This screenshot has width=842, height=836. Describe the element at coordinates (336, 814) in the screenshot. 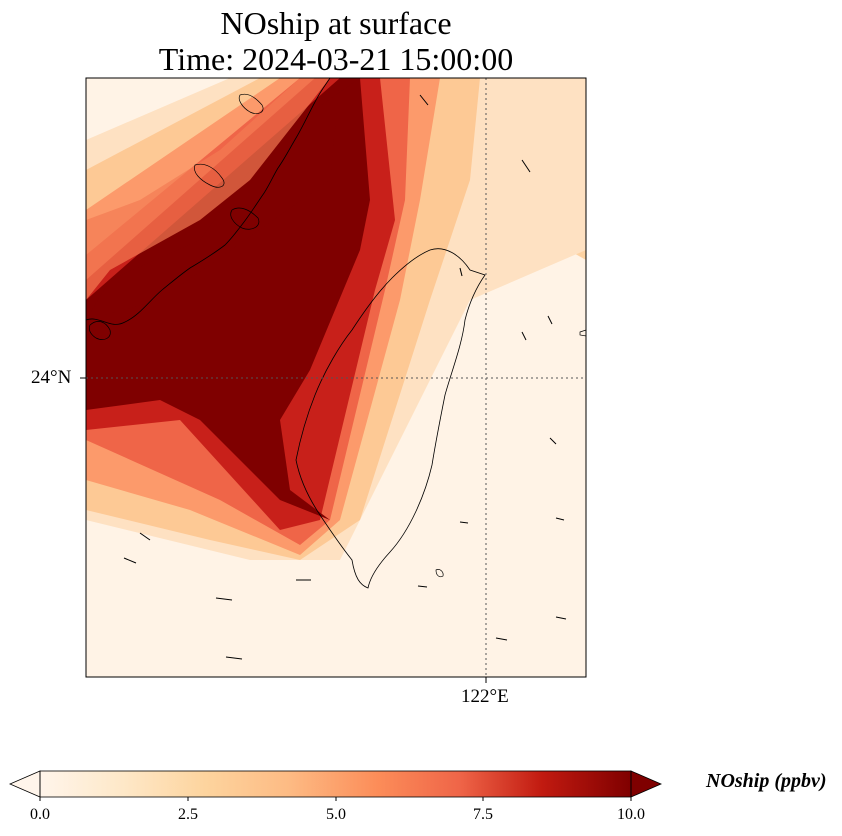

I see `colorbar-tick-label: 5.0` at that location.